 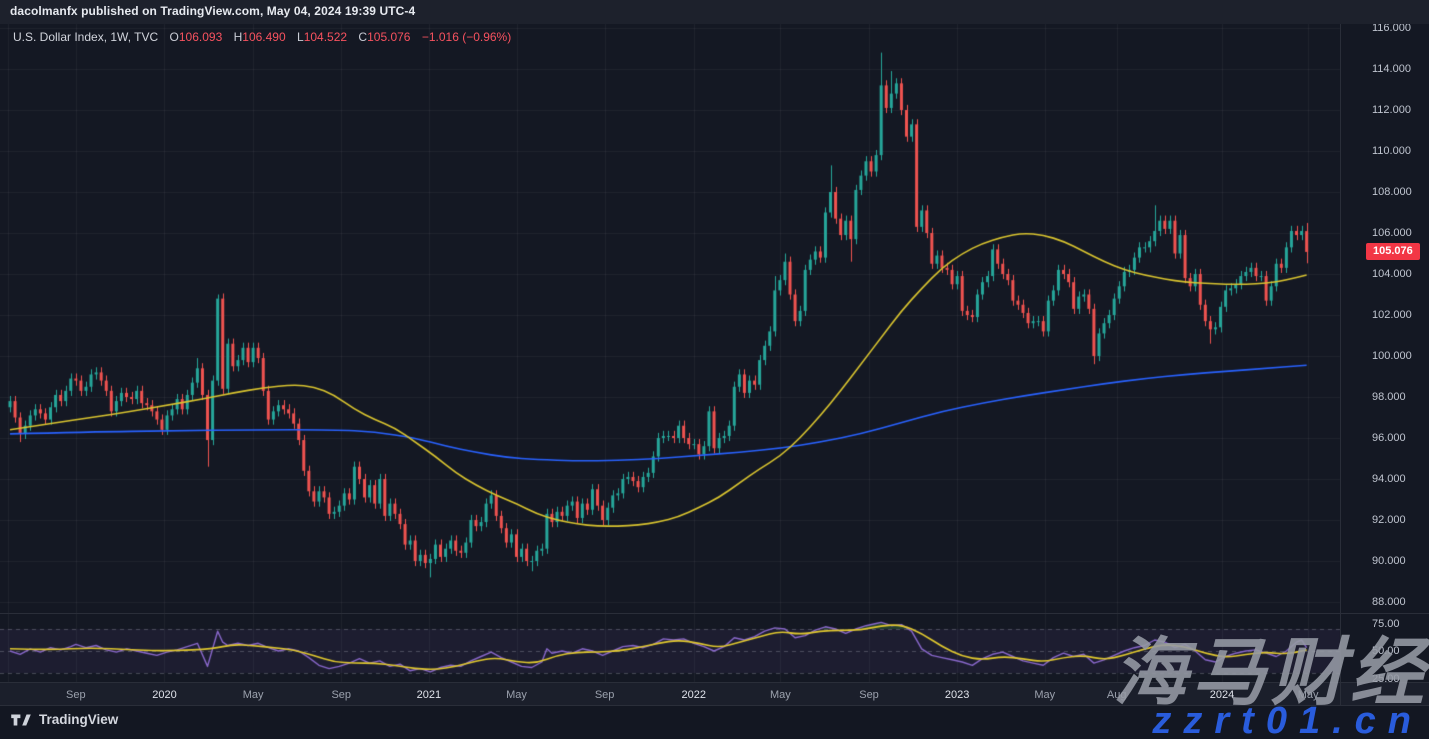 What do you see at coordinates (1340, 364) in the screenshot?
I see `price-axis-border` at bounding box center [1340, 364].